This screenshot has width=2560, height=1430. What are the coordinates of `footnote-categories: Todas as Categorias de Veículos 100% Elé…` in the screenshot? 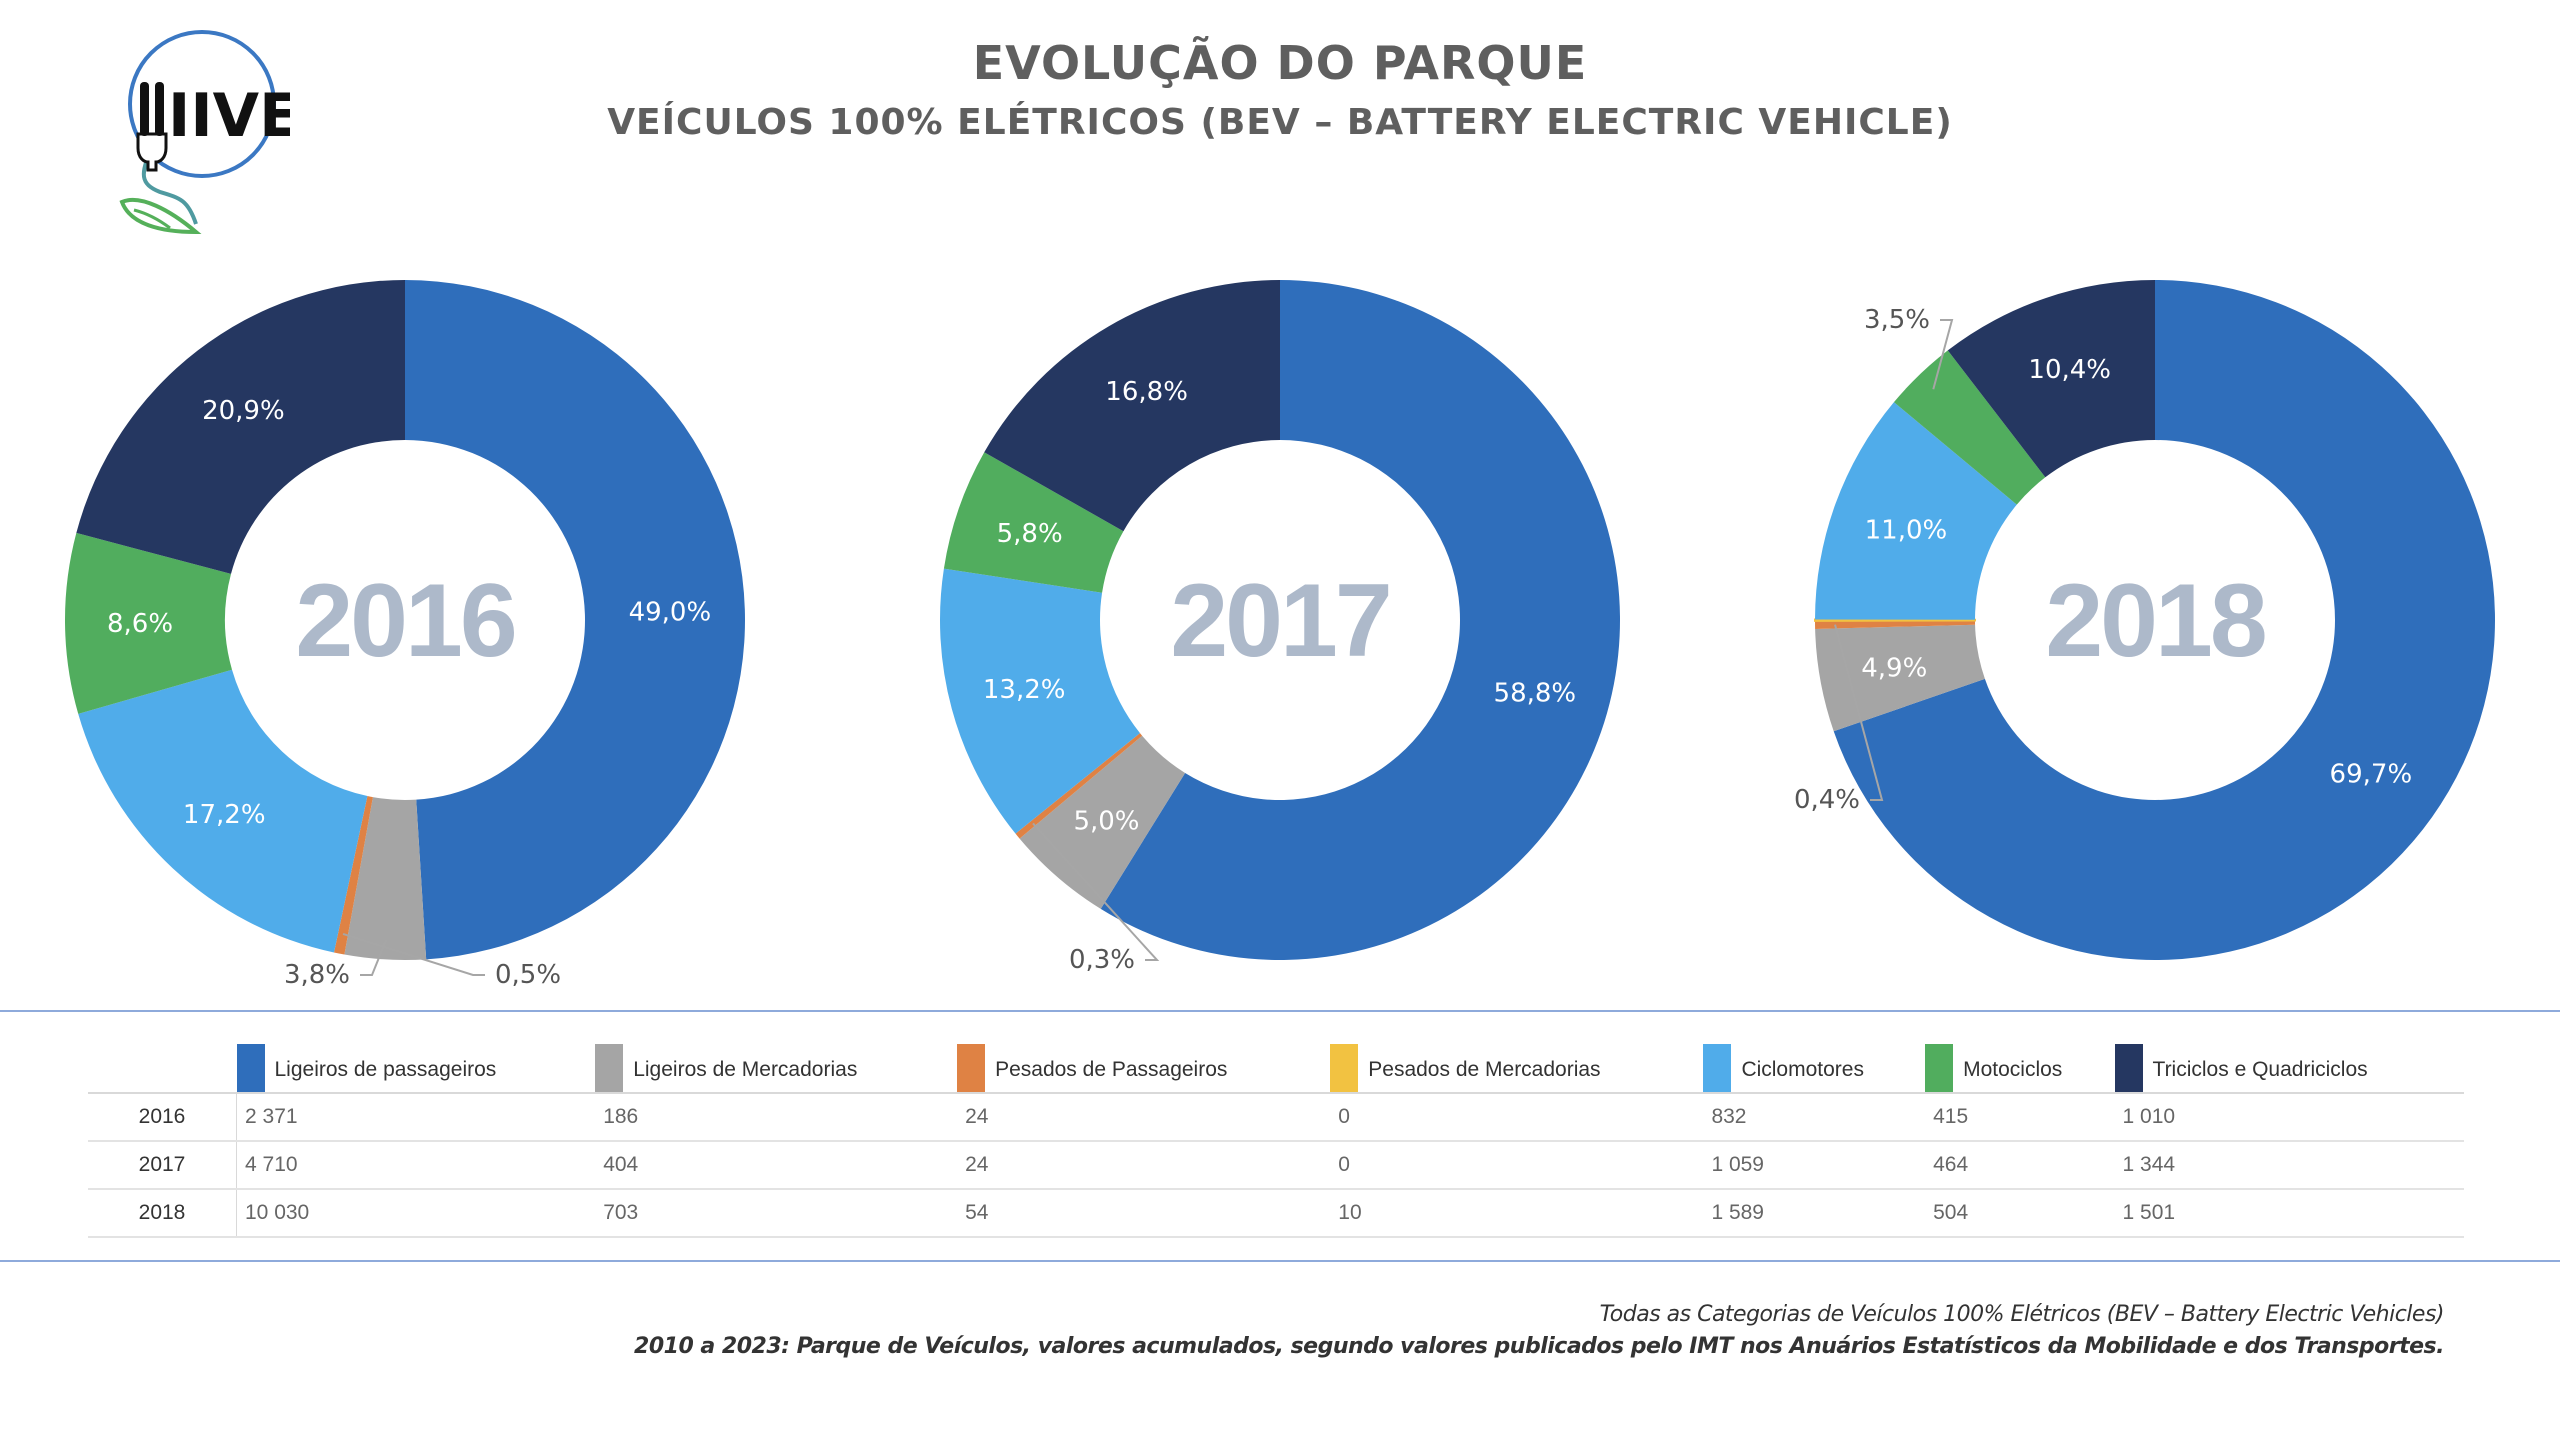 It's located at (2022, 1314).